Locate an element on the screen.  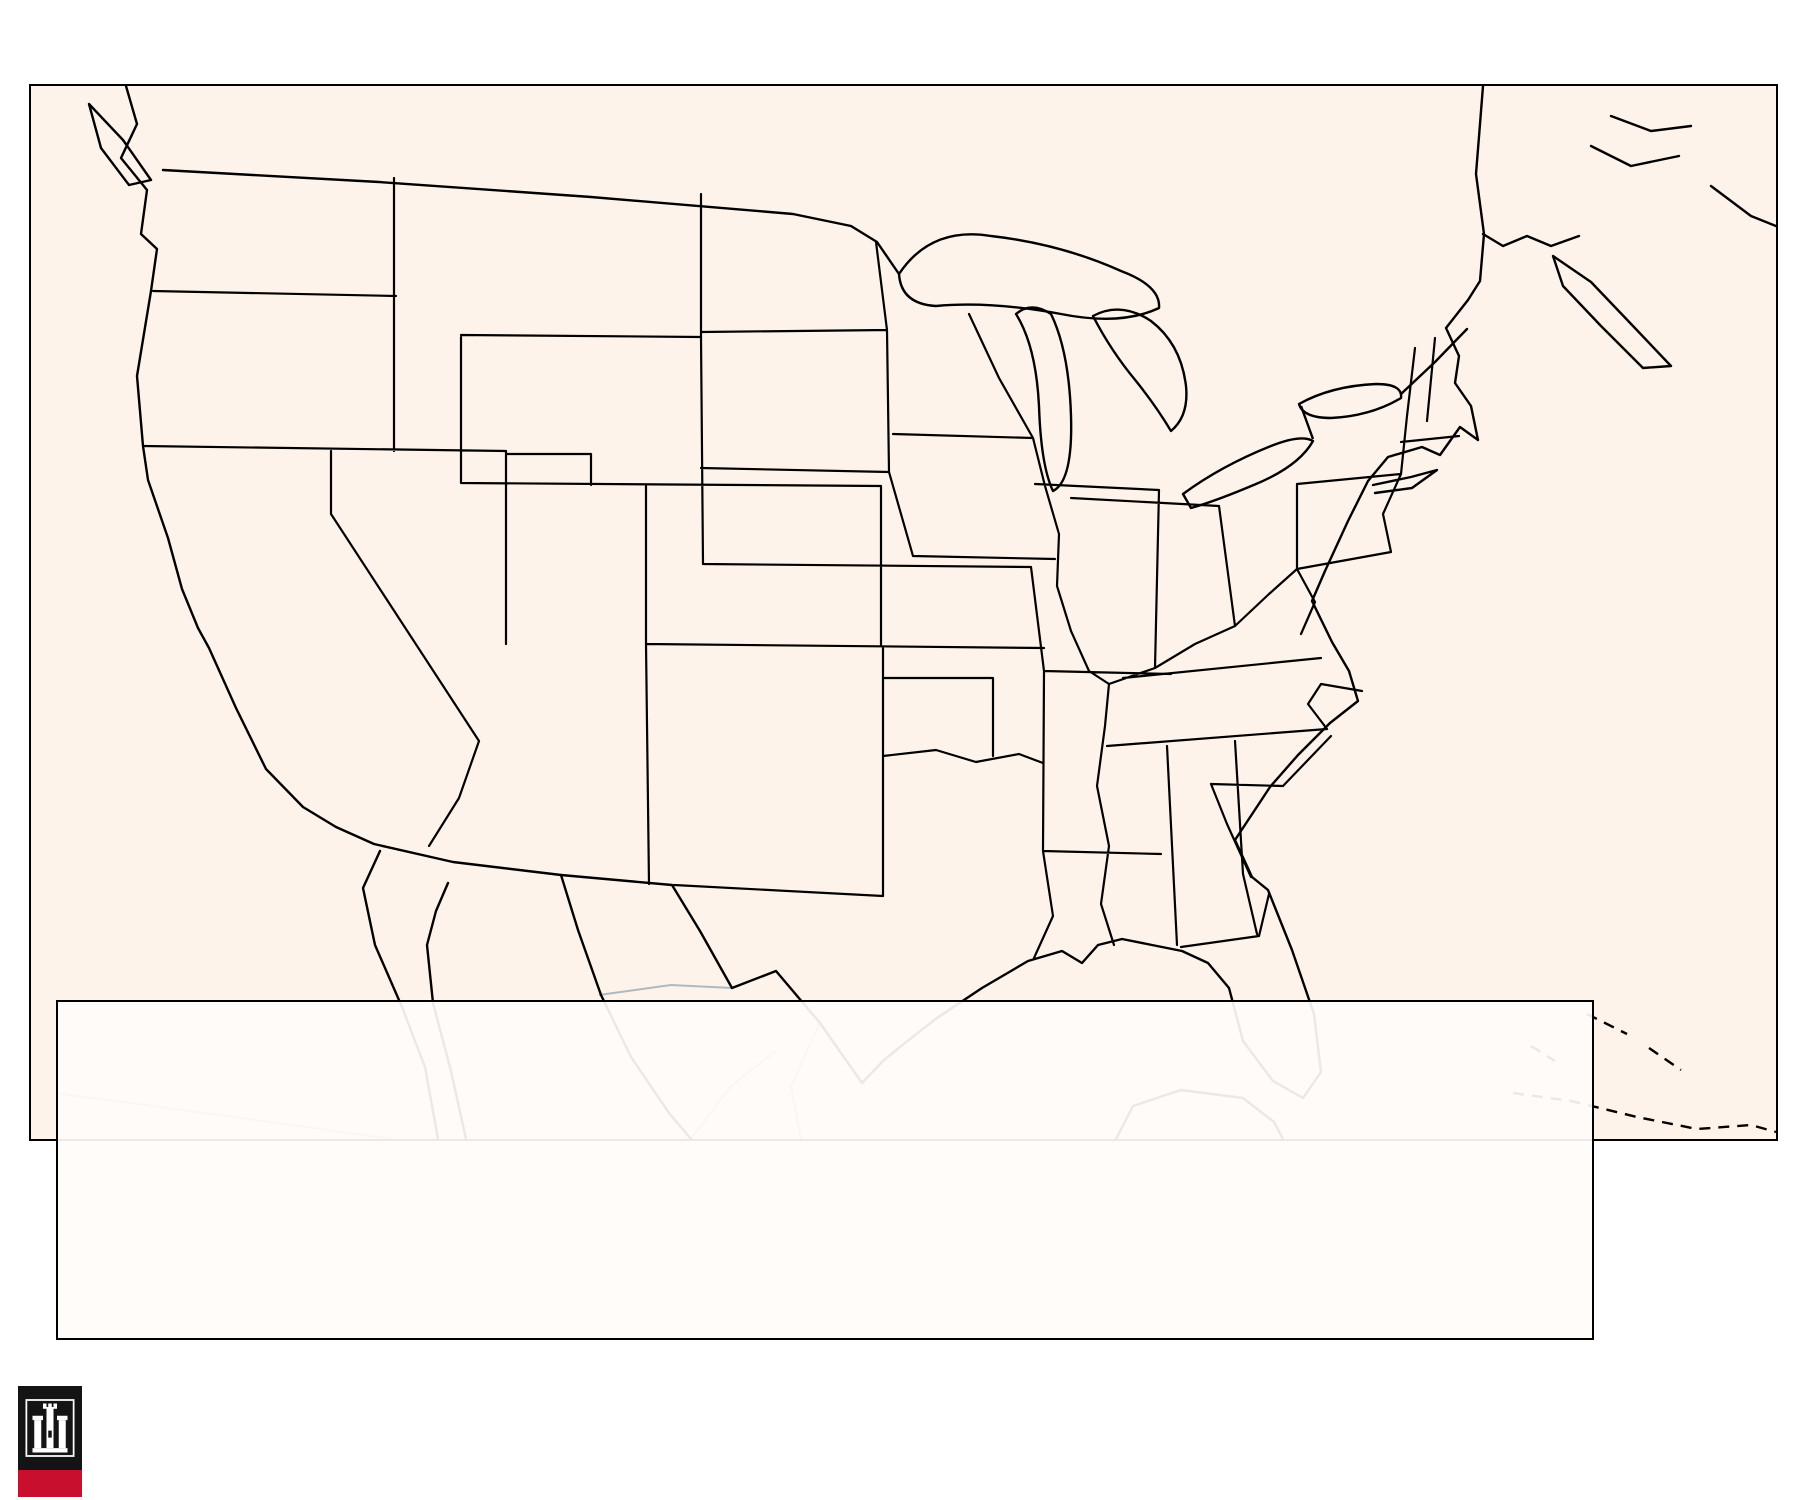
niu-wordmark is located at coordinates (50, 1483).